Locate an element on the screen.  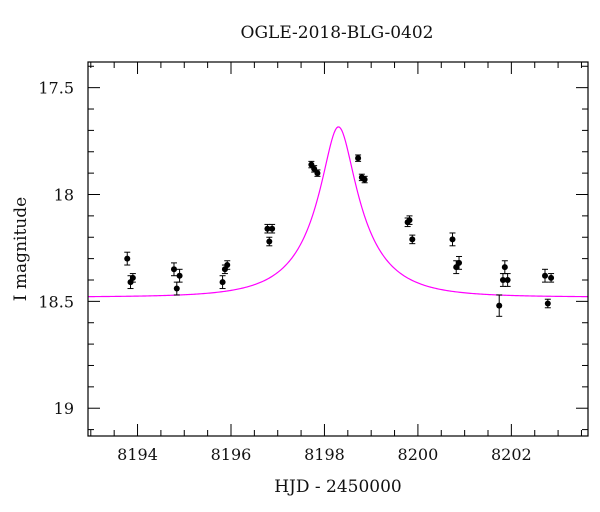
x-tick-label: 8200 is located at coordinates (418, 454).